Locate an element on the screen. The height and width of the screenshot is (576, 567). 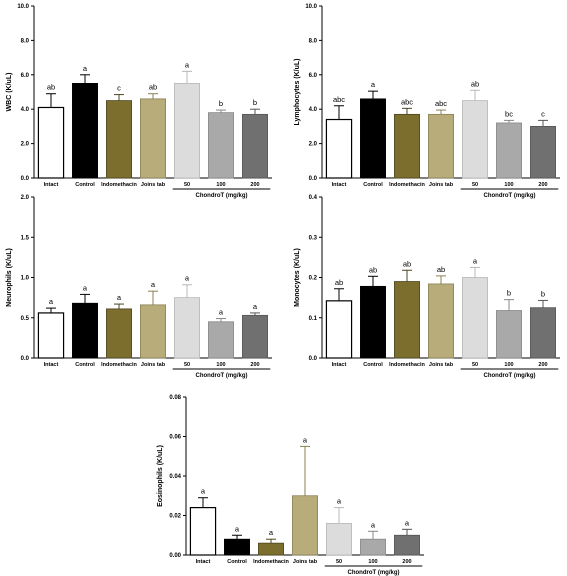
y-tick-label: 0.04 is located at coordinates (175, 477).